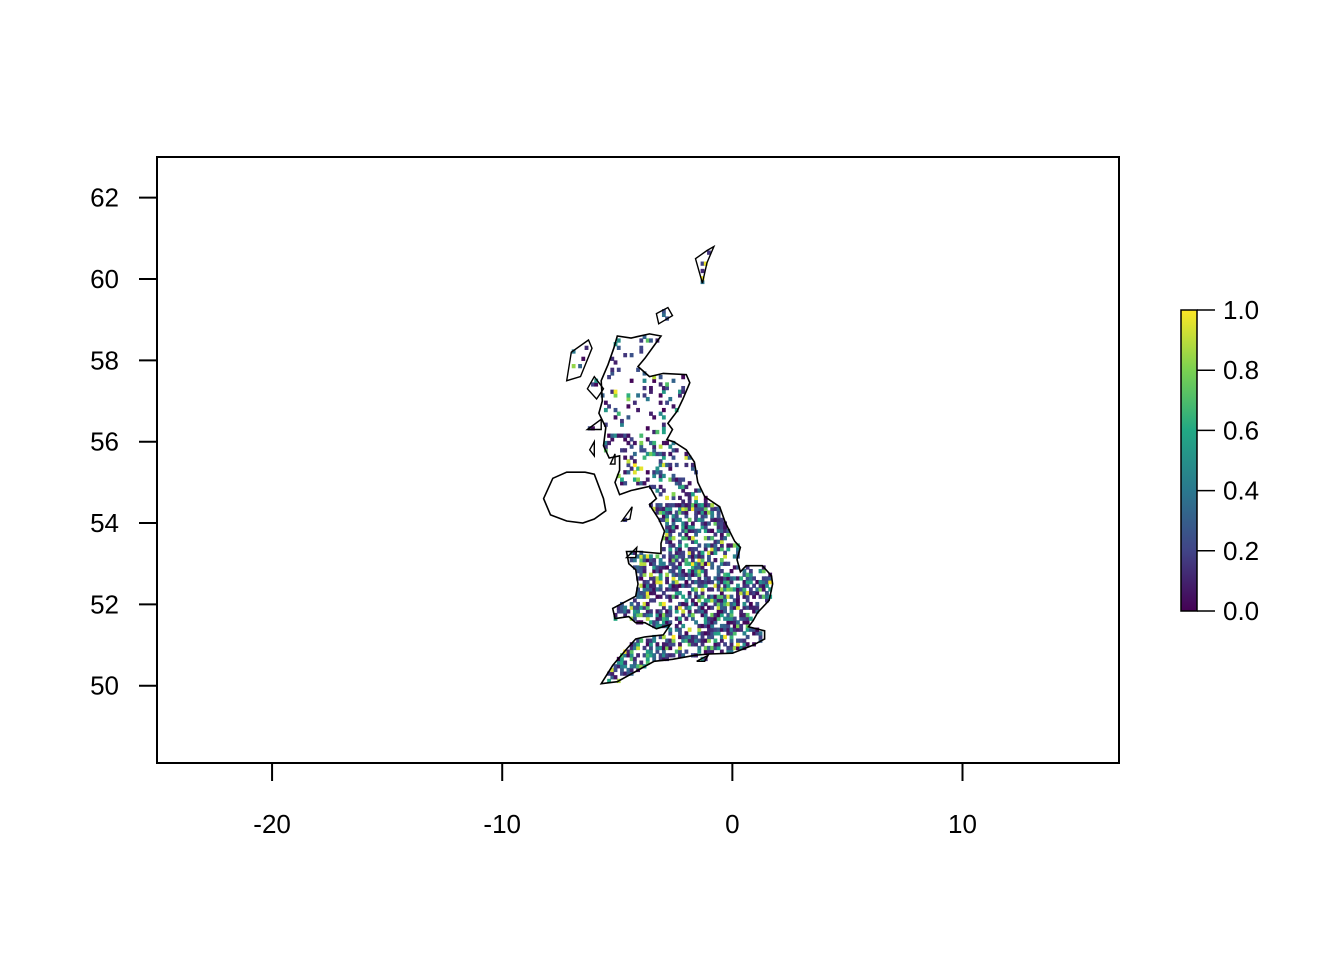  What do you see at coordinates (1241, 551) in the screenshot?
I see `colorbar-tick-label: 0.2` at bounding box center [1241, 551].